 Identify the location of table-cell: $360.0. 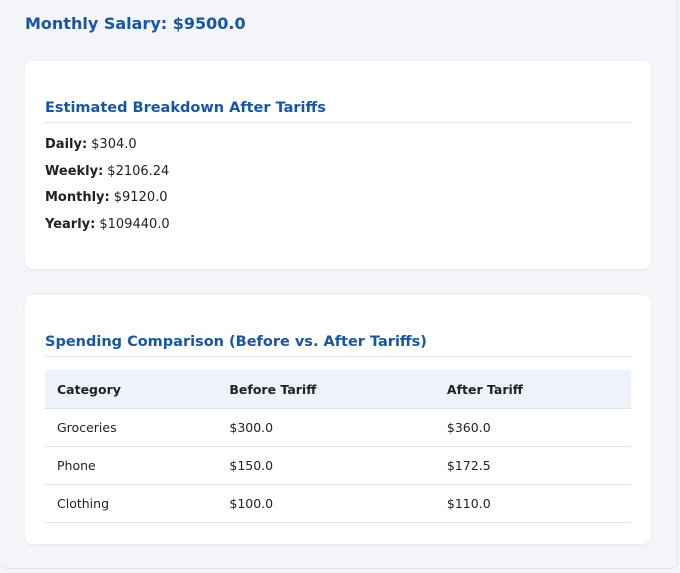
(532, 427).